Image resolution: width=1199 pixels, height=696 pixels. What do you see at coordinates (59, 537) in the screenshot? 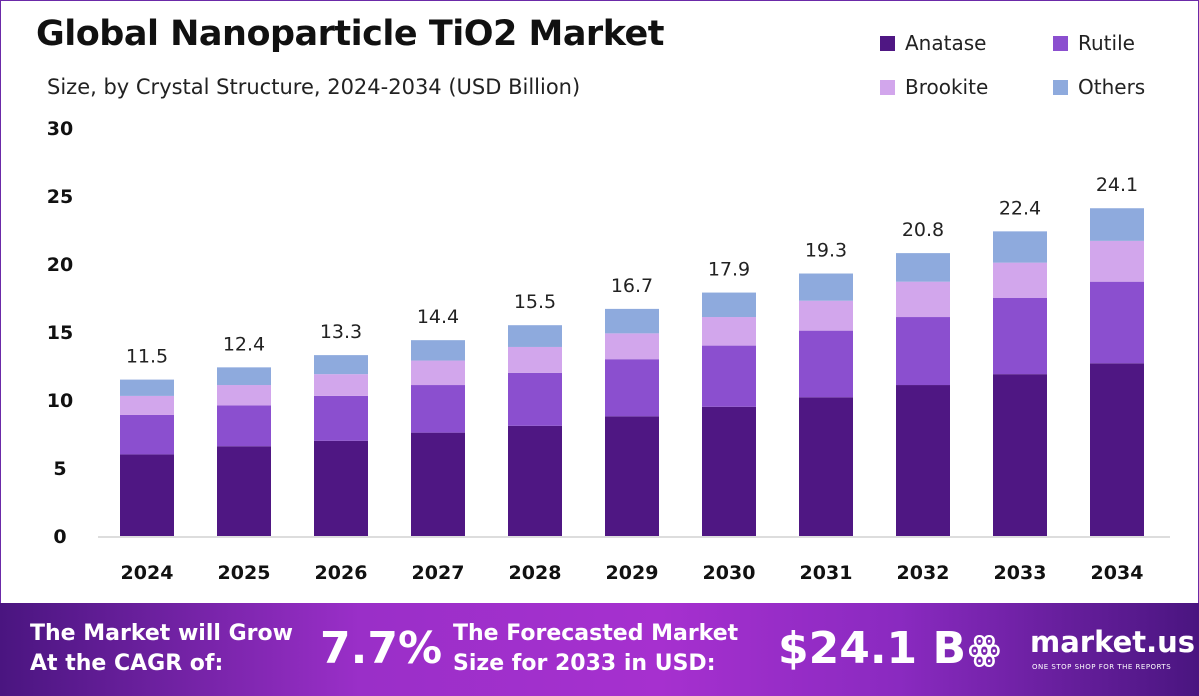
I see `y-tick-label: 0` at bounding box center [59, 537].